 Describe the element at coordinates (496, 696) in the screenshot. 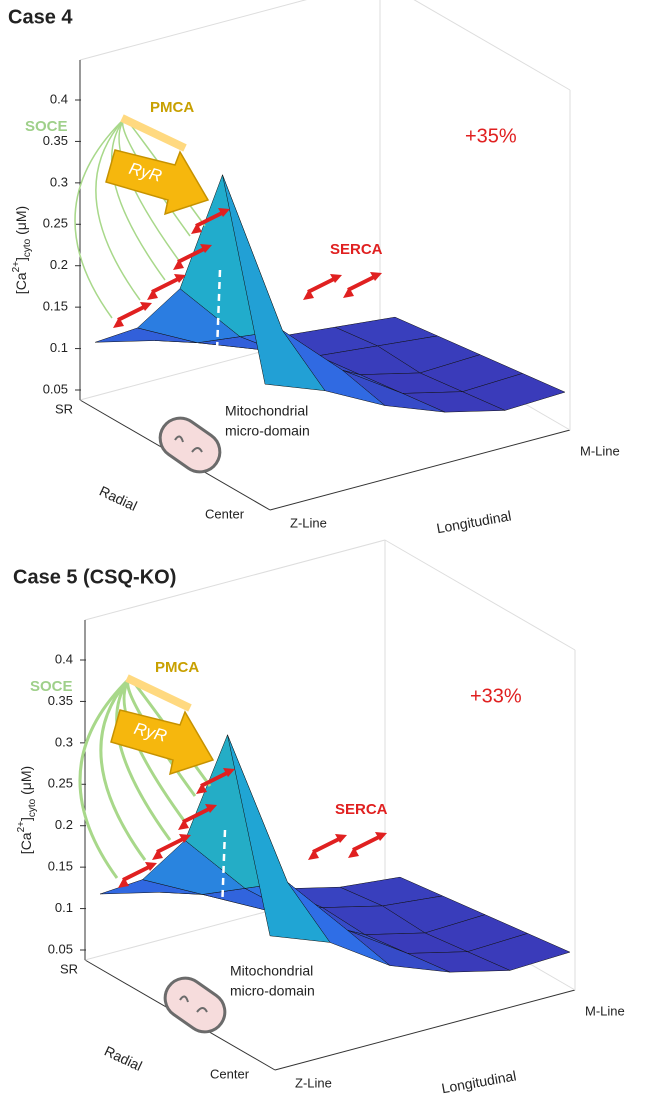

I see `change-label: +33%` at that location.